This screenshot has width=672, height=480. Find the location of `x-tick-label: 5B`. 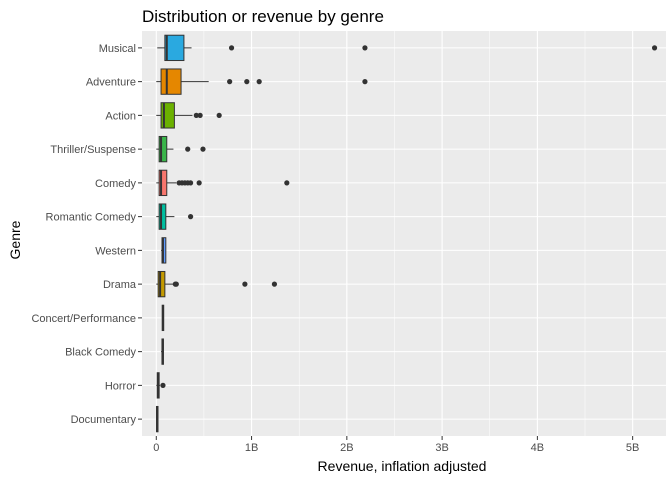

x-tick-label: 5B is located at coordinates (632, 448).